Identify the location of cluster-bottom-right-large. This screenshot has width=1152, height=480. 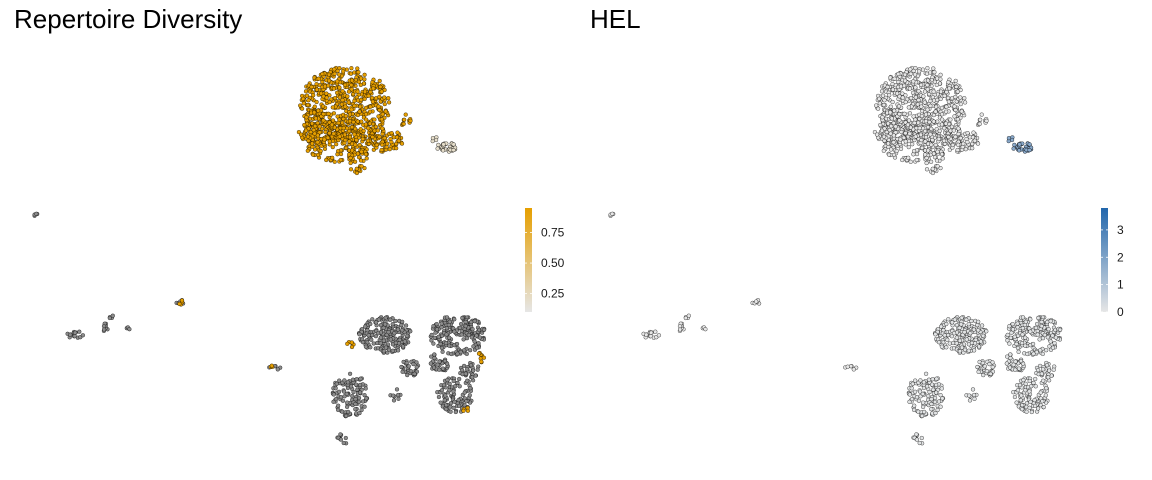
(984, 380).